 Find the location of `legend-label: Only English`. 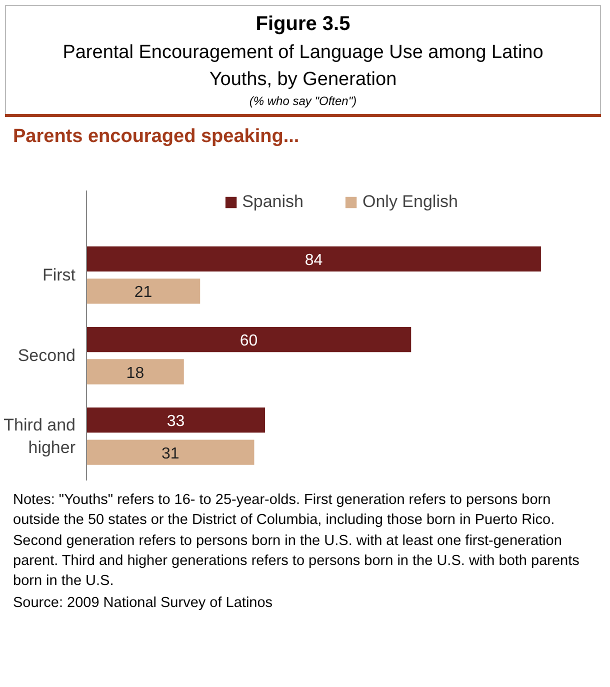

legend-label: Only English is located at coordinates (410, 202).